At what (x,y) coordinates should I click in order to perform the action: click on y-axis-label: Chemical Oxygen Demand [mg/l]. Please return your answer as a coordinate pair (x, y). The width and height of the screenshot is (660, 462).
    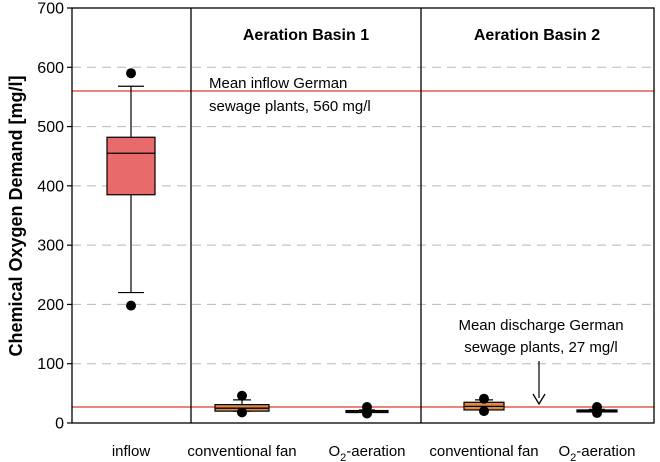
    Looking at the image, I should click on (16, 215).